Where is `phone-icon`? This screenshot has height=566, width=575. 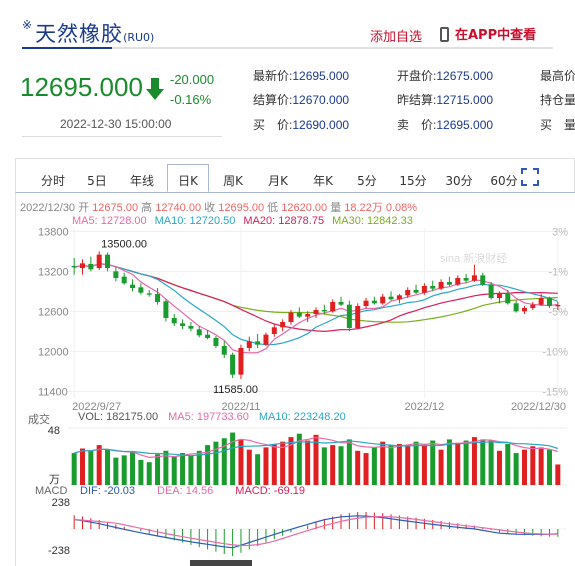 phone-icon is located at coordinates (444, 34).